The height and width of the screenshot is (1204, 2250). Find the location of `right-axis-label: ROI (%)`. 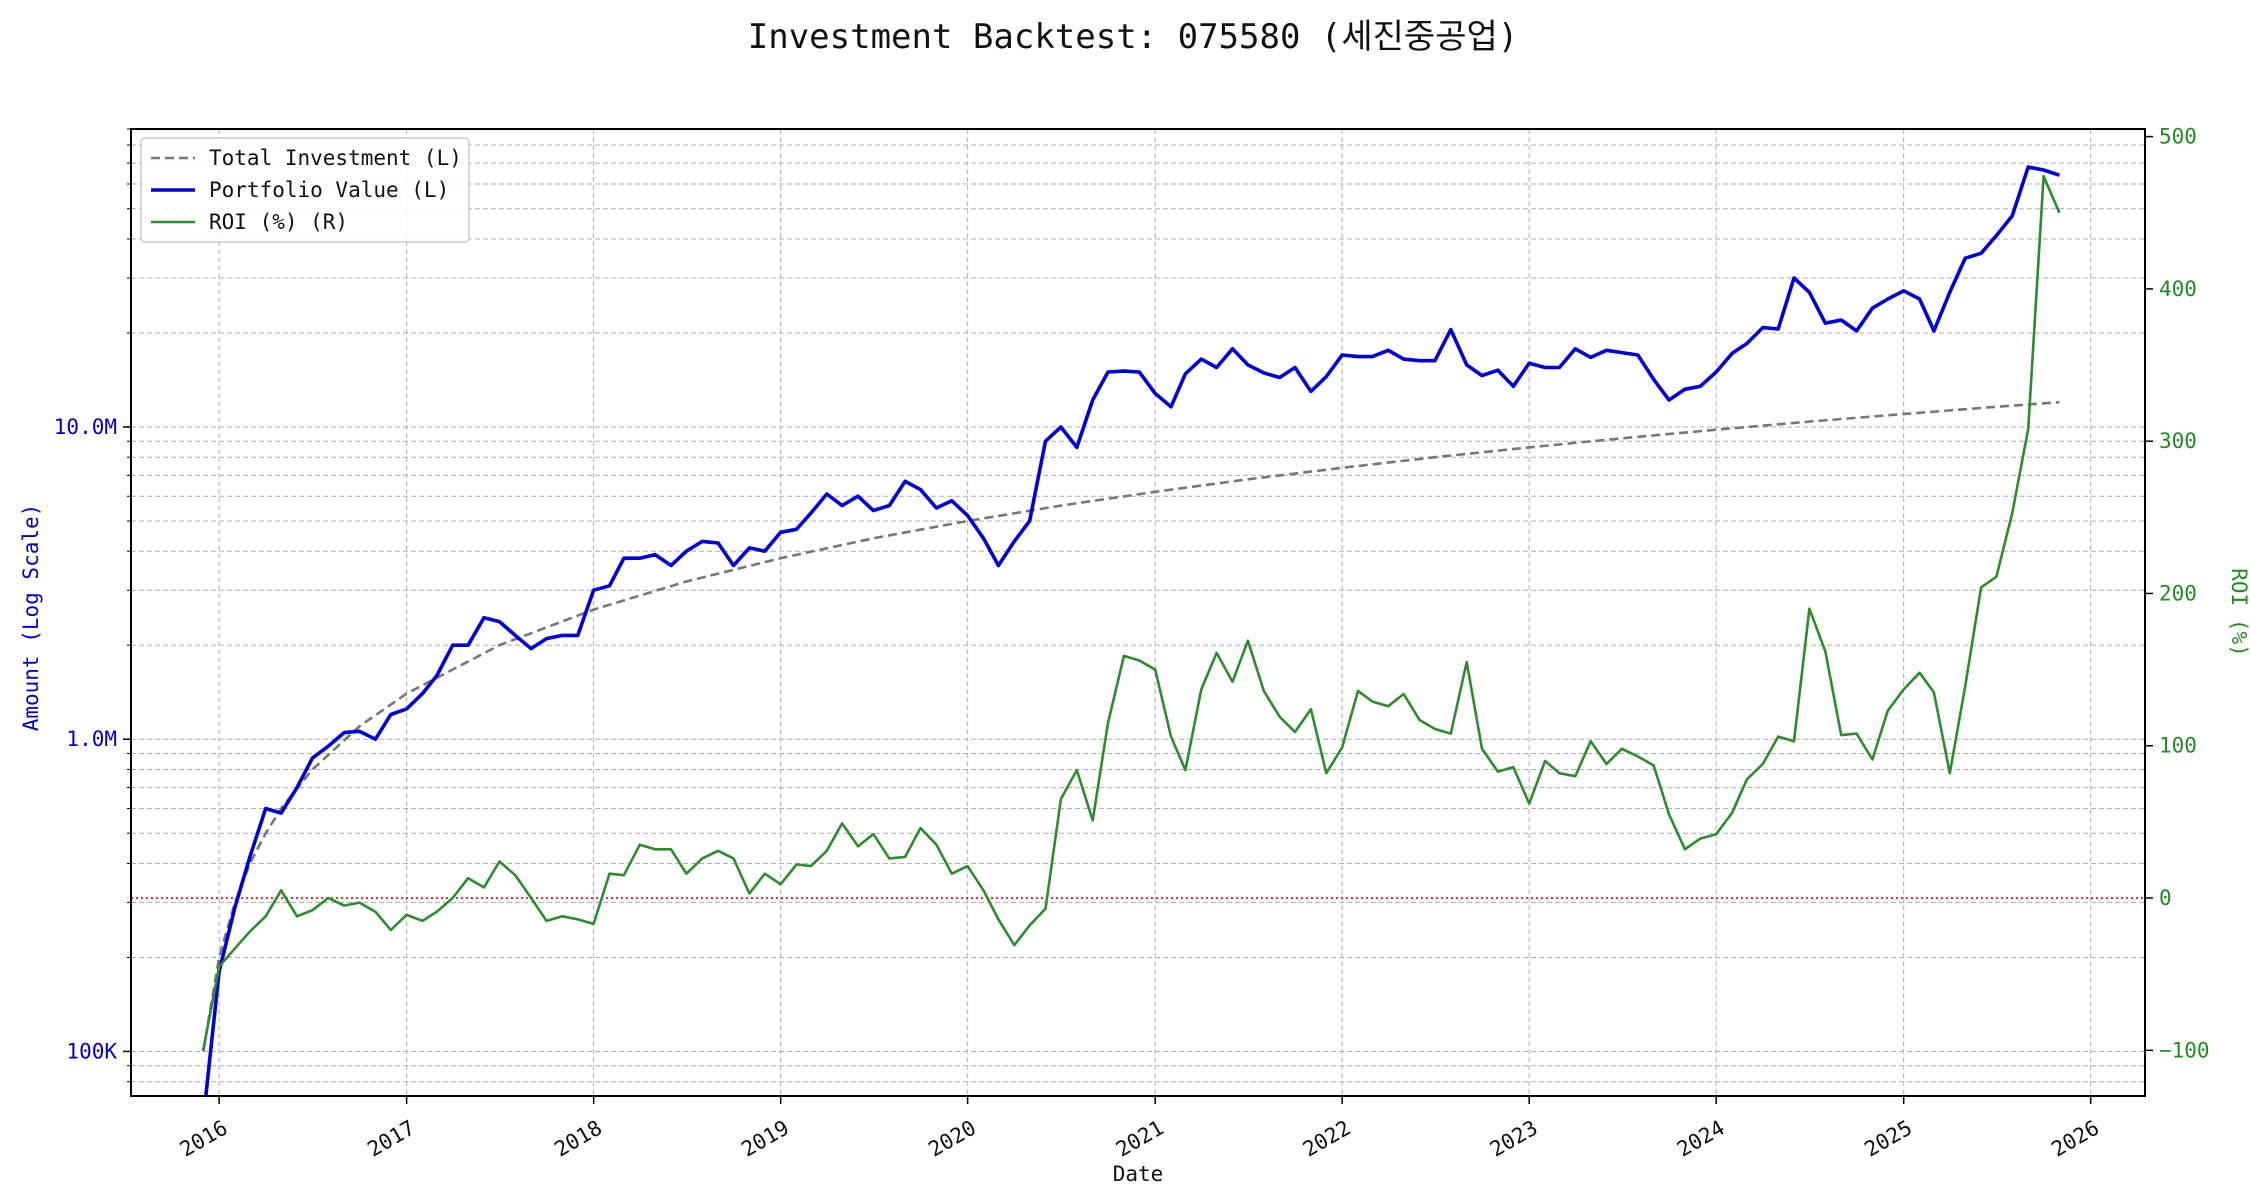

right-axis-label: ROI (%) is located at coordinates (2238, 612).